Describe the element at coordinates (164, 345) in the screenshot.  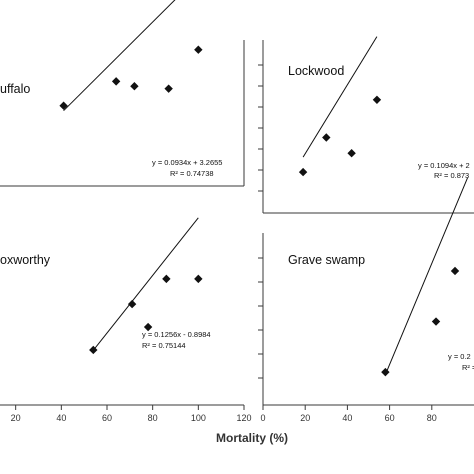
I see `panel-foxworthy-r2: R² = 0.75144` at that location.